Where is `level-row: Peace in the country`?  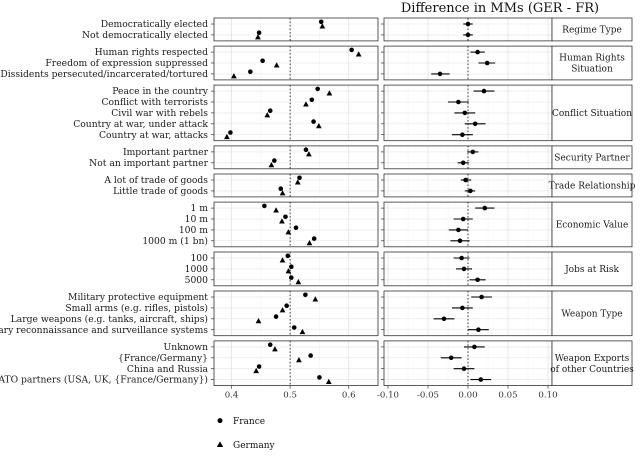 level-row: Peace in the country is located at coordinates (303, 91).